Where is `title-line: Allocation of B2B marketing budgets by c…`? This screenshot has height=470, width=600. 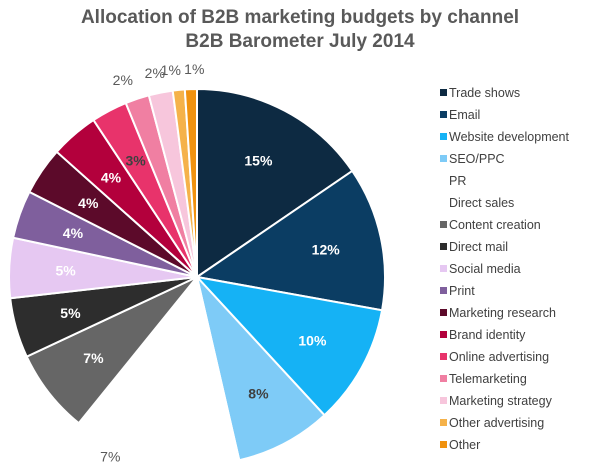 title-line: Allocation of B2B marketing budgets by c… is located at coordinates (300, 17).